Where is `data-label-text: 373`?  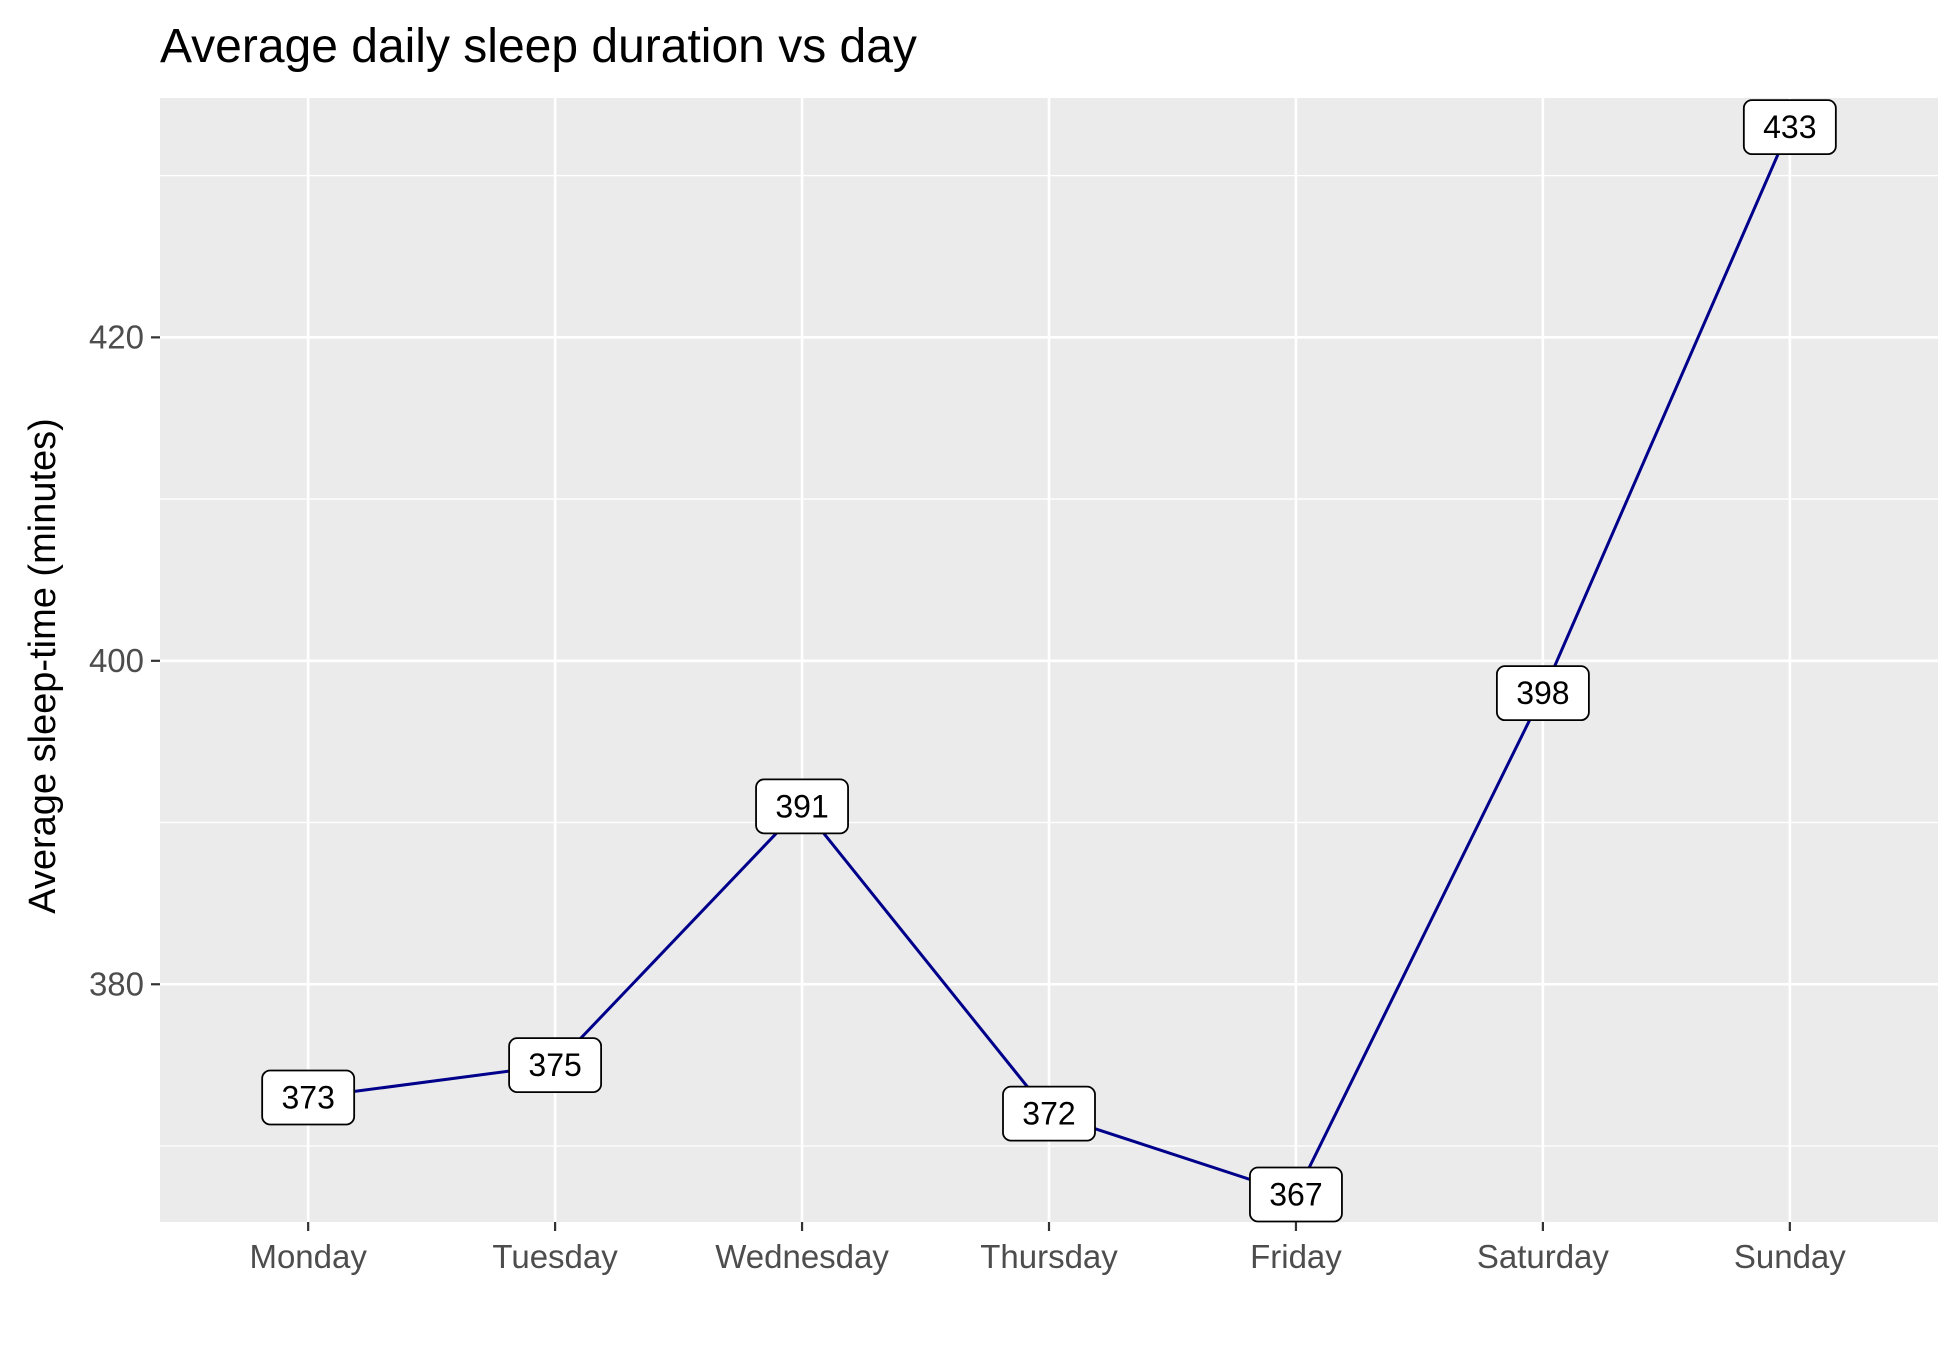 data-label-text: 373 is located at coordinates (307, 1097).